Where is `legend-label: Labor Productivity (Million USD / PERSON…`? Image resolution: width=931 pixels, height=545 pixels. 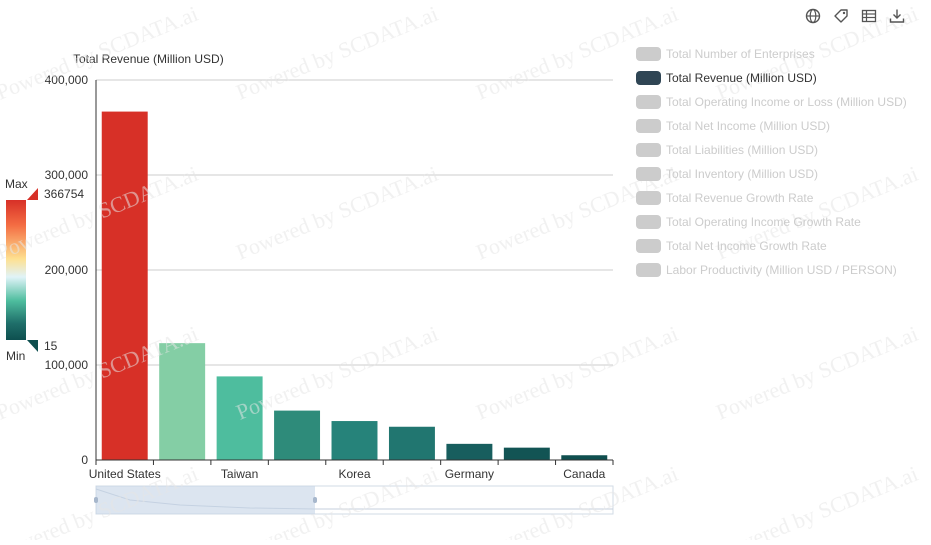 legend-label: Labor Productivity (Million USD / PERSON… is located at coordinates (781, 270).